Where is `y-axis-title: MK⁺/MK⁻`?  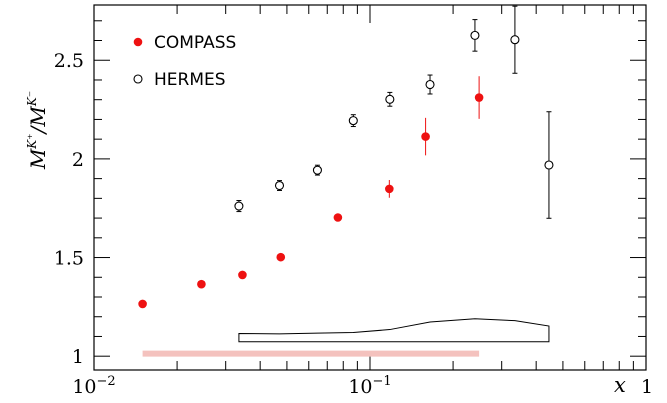
y-axis-title: MK⁺/MK⁻ is located at coordinates (37, 130).